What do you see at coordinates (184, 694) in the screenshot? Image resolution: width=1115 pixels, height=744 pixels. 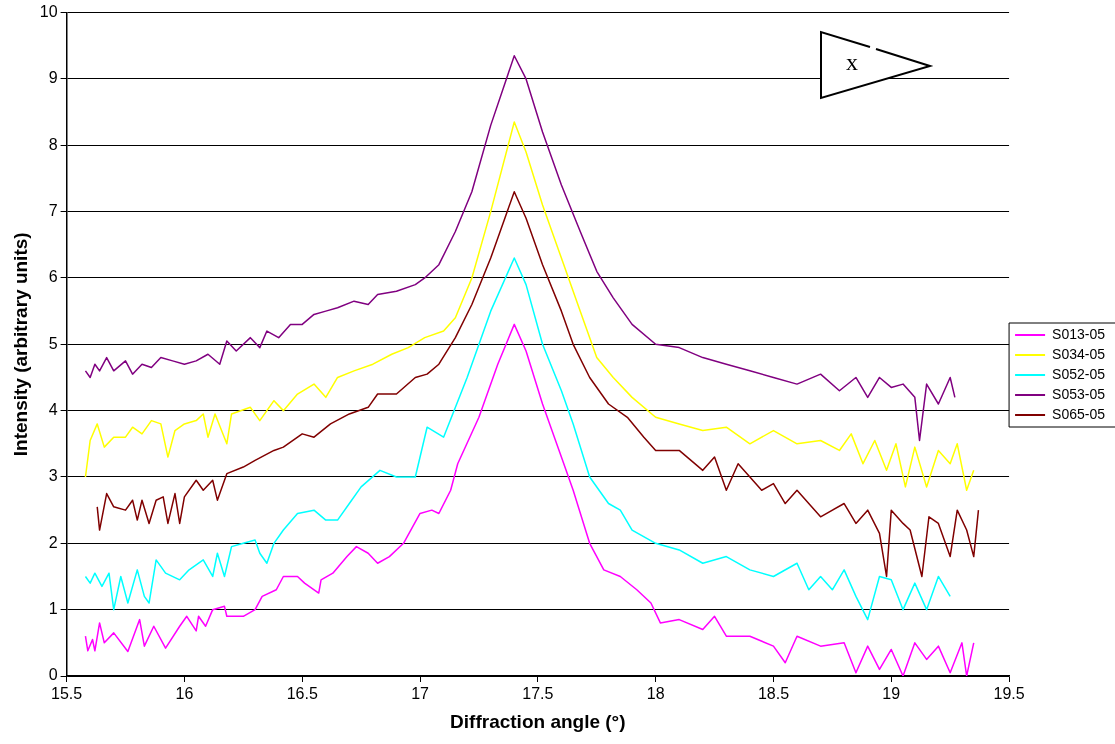 I see `x-tick-label: 16` at bounding box center [184, 694].